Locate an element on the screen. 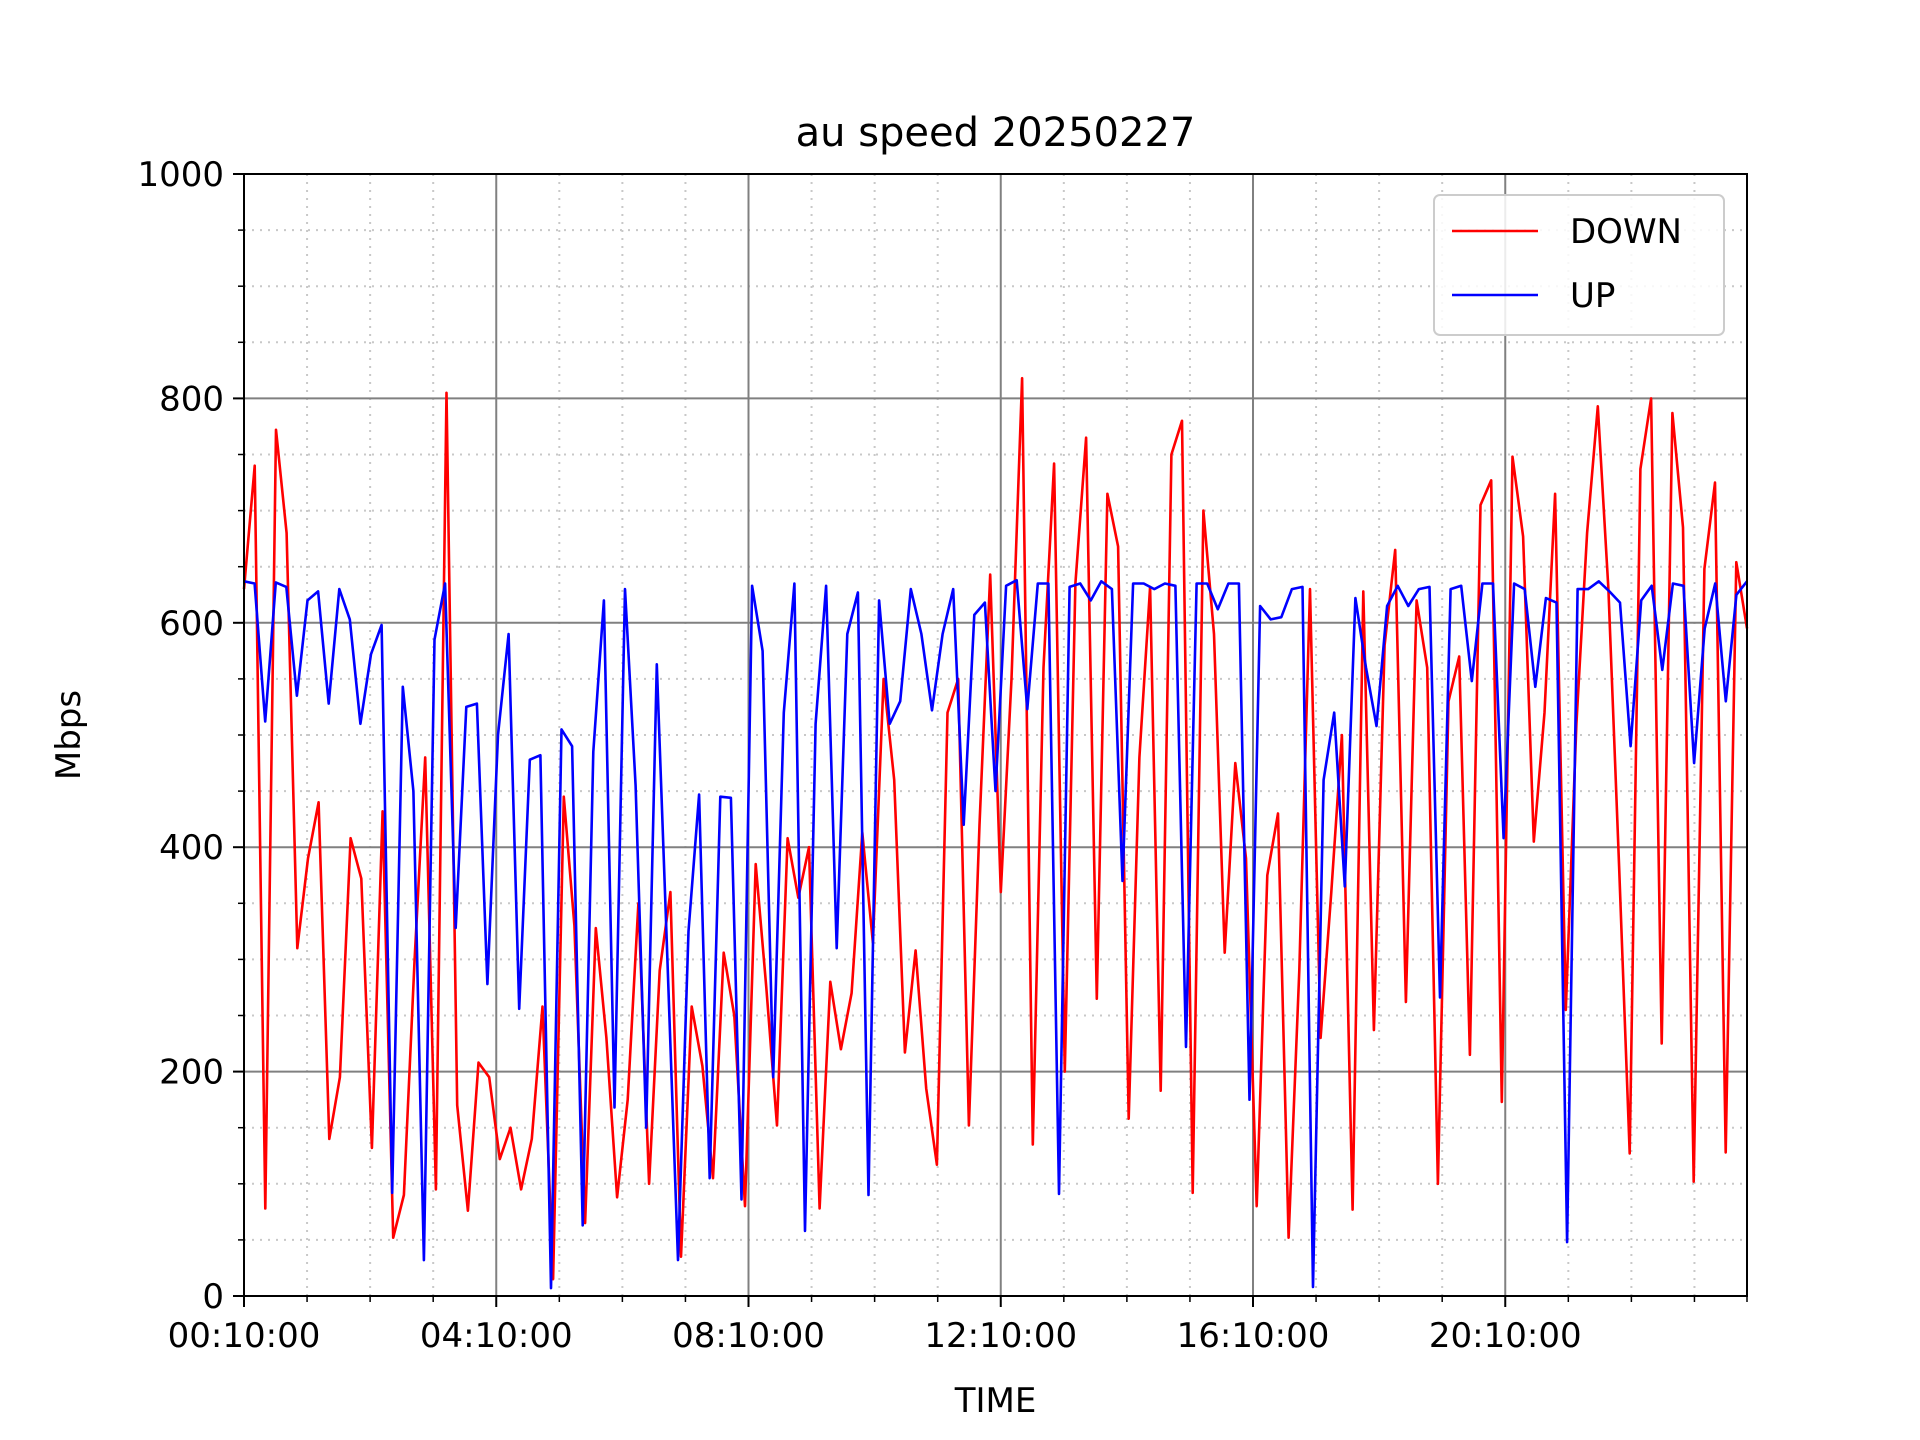 This screenshot has width=1920, height=1440. legend-label-down: DOWN is located at coordinates (1626, 232).